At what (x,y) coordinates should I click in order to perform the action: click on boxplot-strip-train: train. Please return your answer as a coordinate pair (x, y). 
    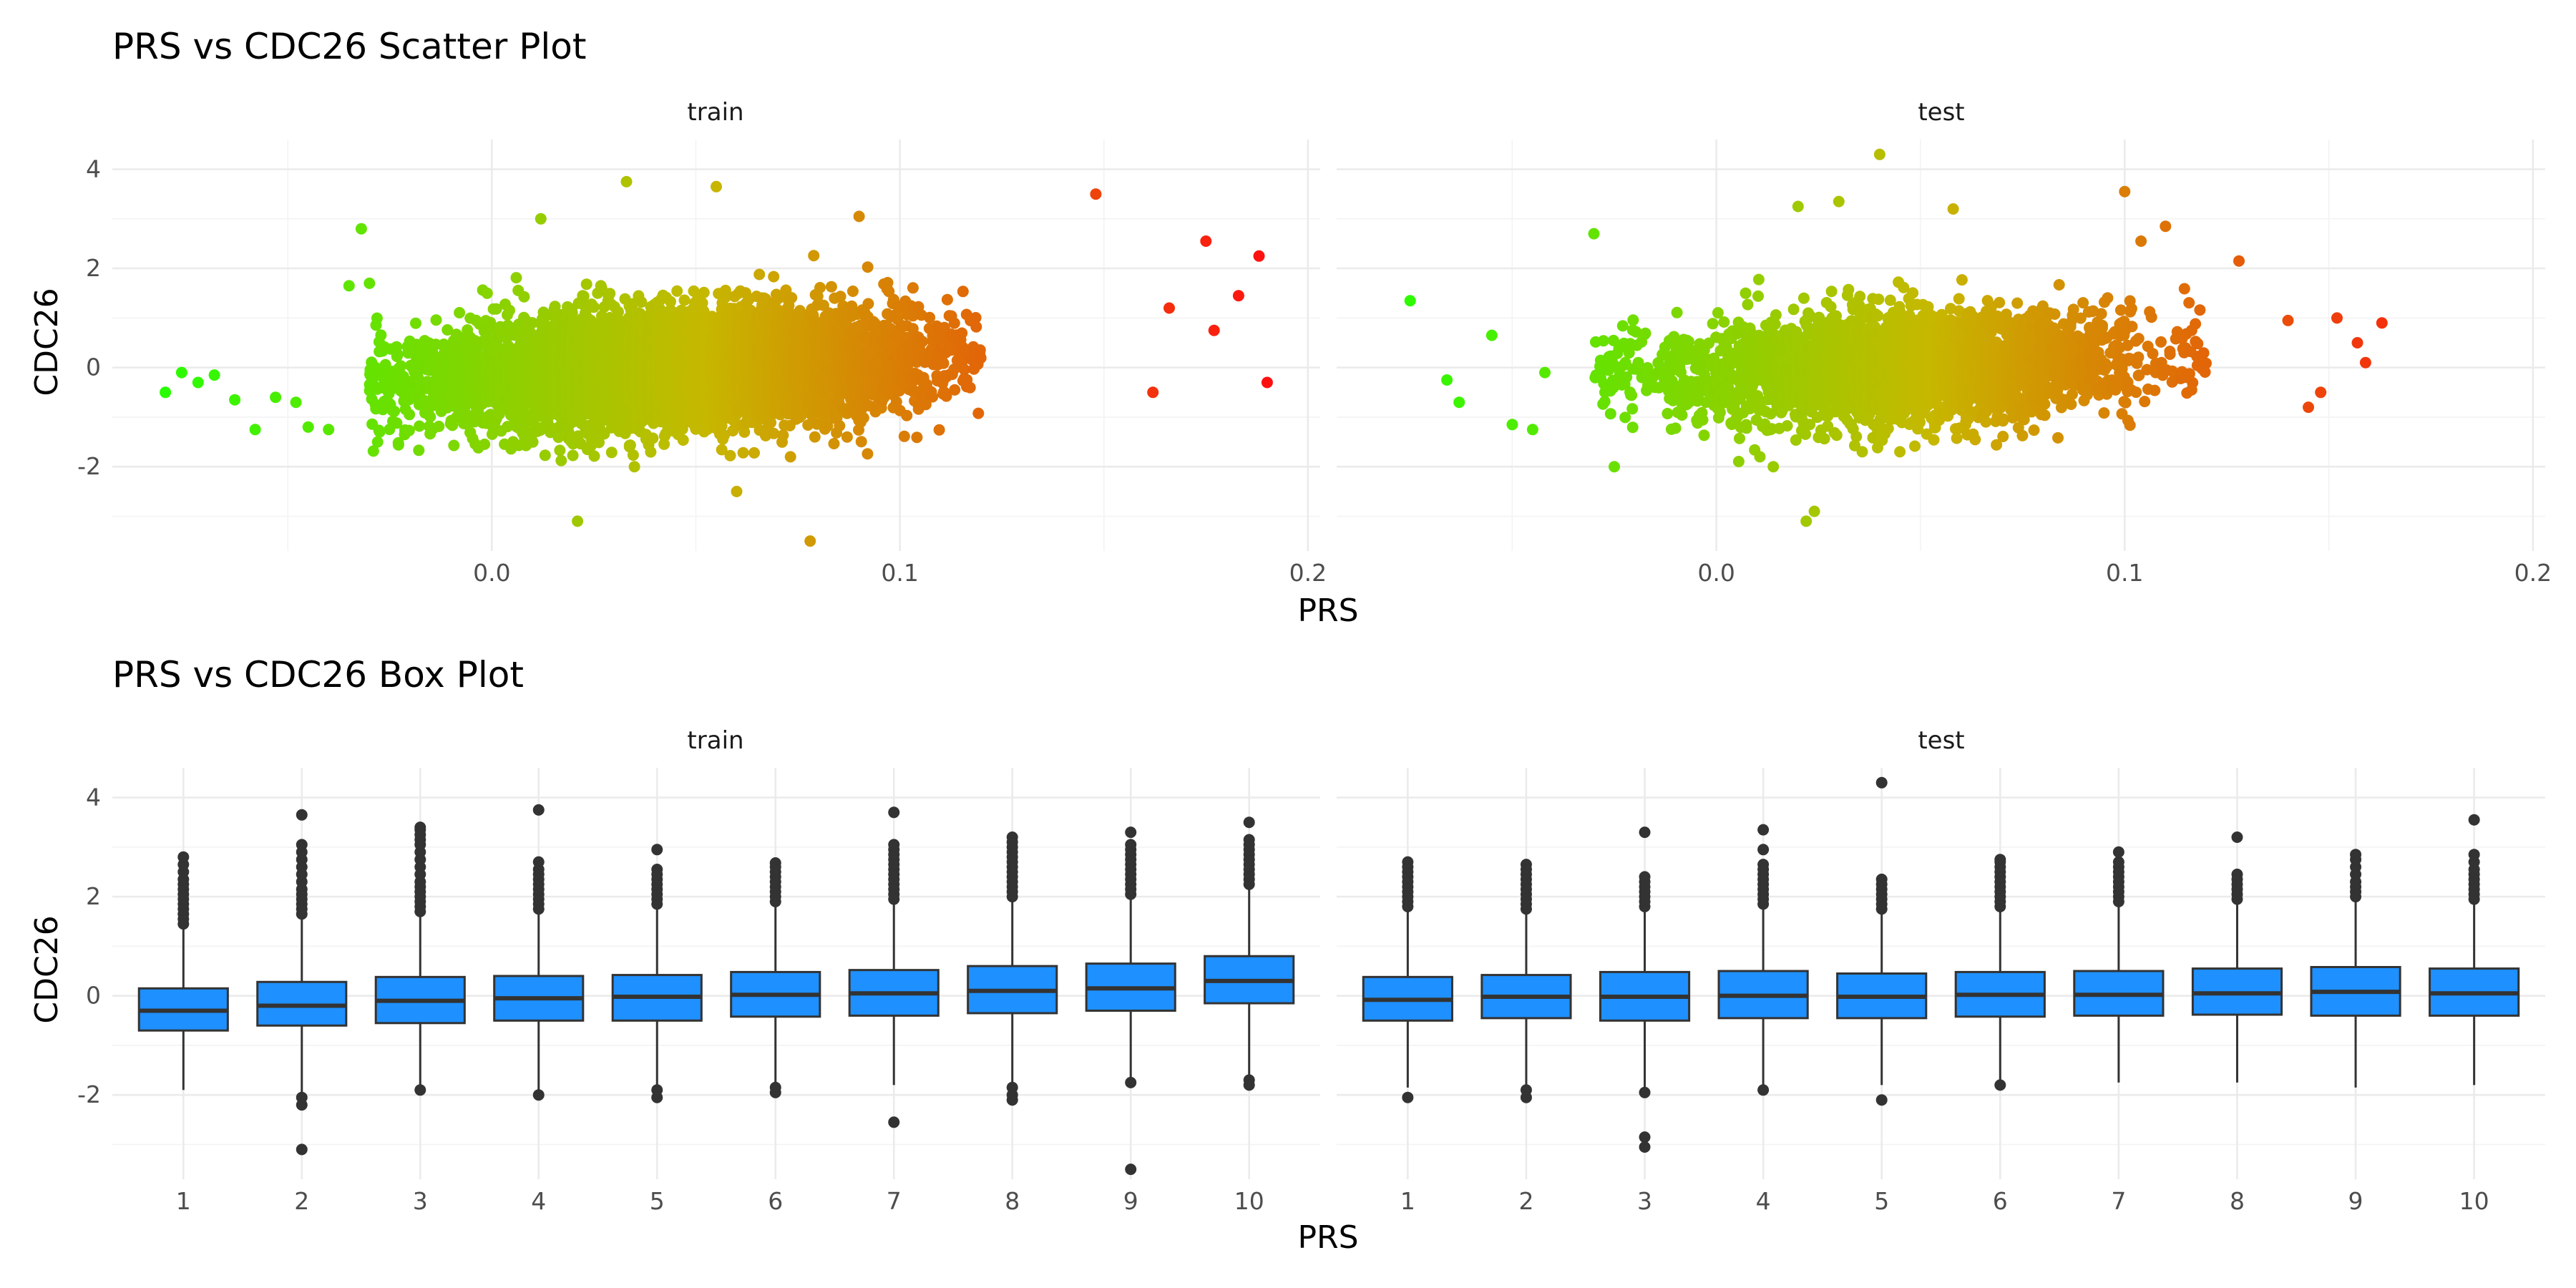
    Looking at the image, I should click on (715, 740).